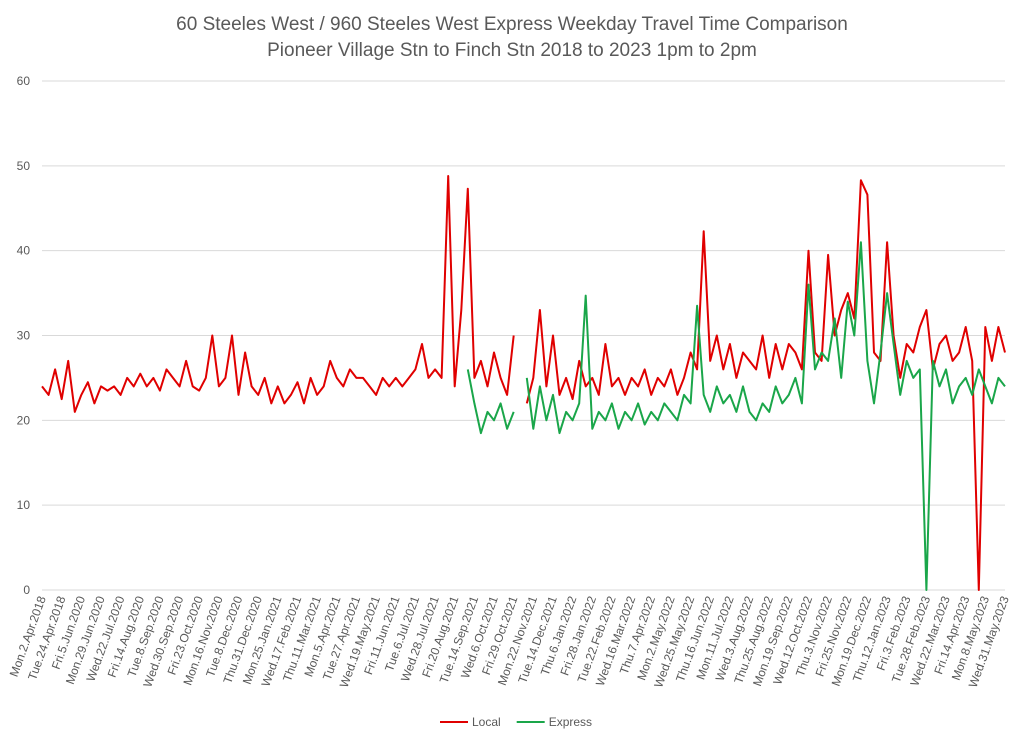 The width and height of the screenshot is (1024, 740). Describe the element at coordinates (24, 420) in the screenshot. I see `y-tick-label: 20` at that location.